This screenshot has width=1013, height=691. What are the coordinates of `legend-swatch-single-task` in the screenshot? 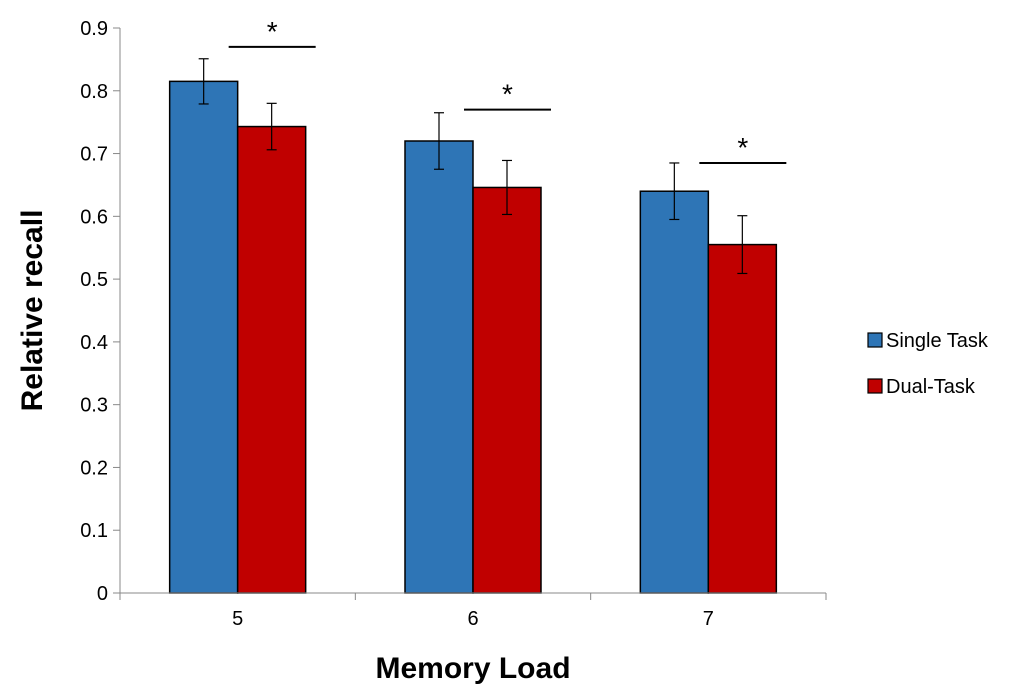 It's located at (875, 340).